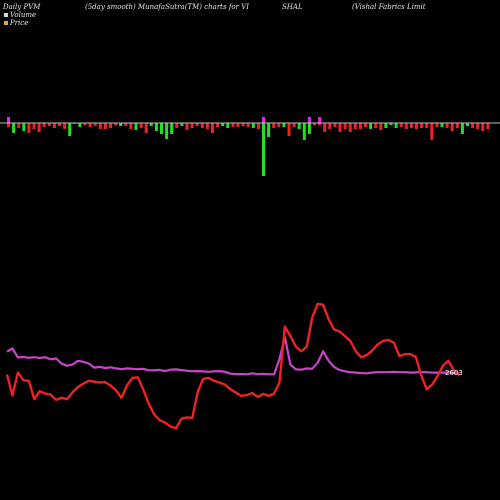 This screenshot has width=500, height=500. I want to click on legend-volume-swatch, so click(6, 15).